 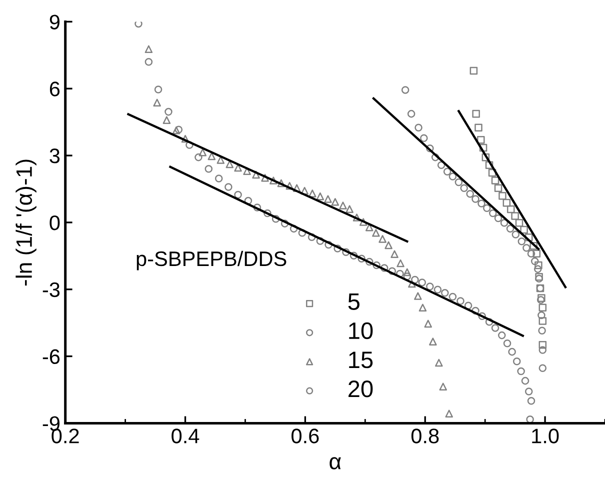 I want to click on y-tick-label: 3, so click(x=55, y=156).